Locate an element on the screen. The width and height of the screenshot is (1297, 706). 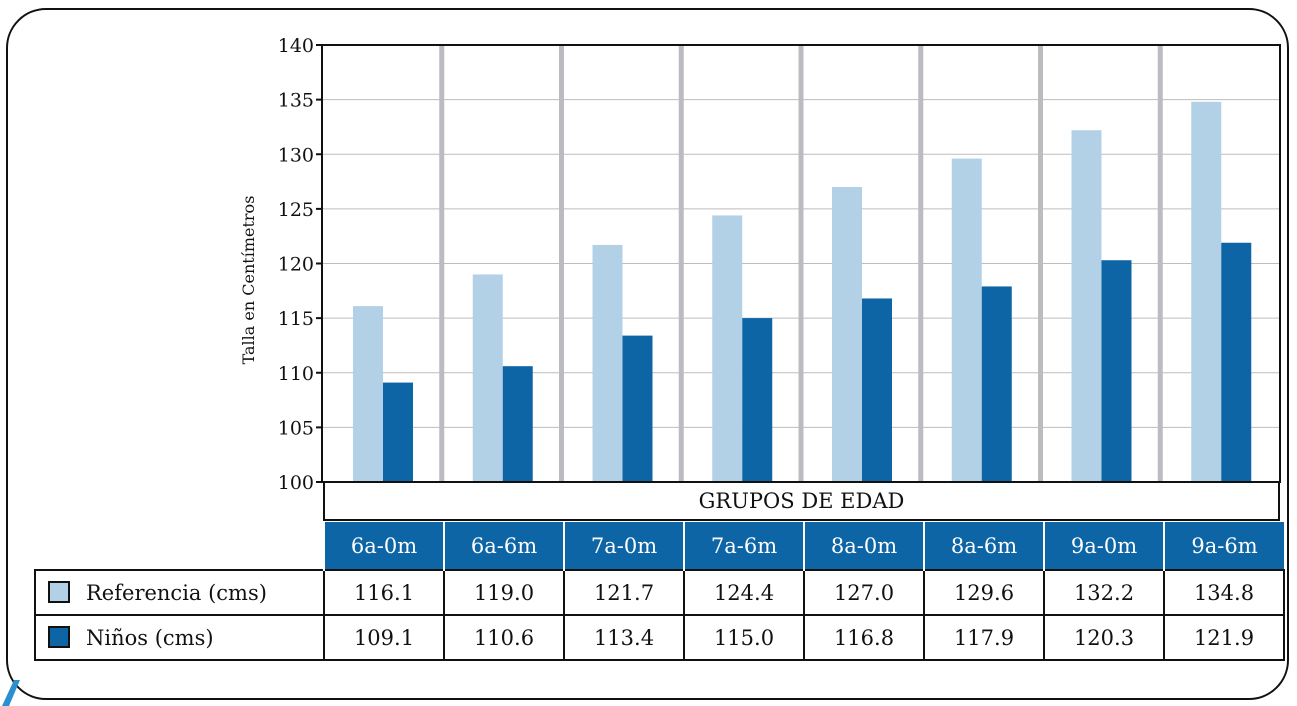
category-label: 7a-0m is located at coordinates (623, 546).